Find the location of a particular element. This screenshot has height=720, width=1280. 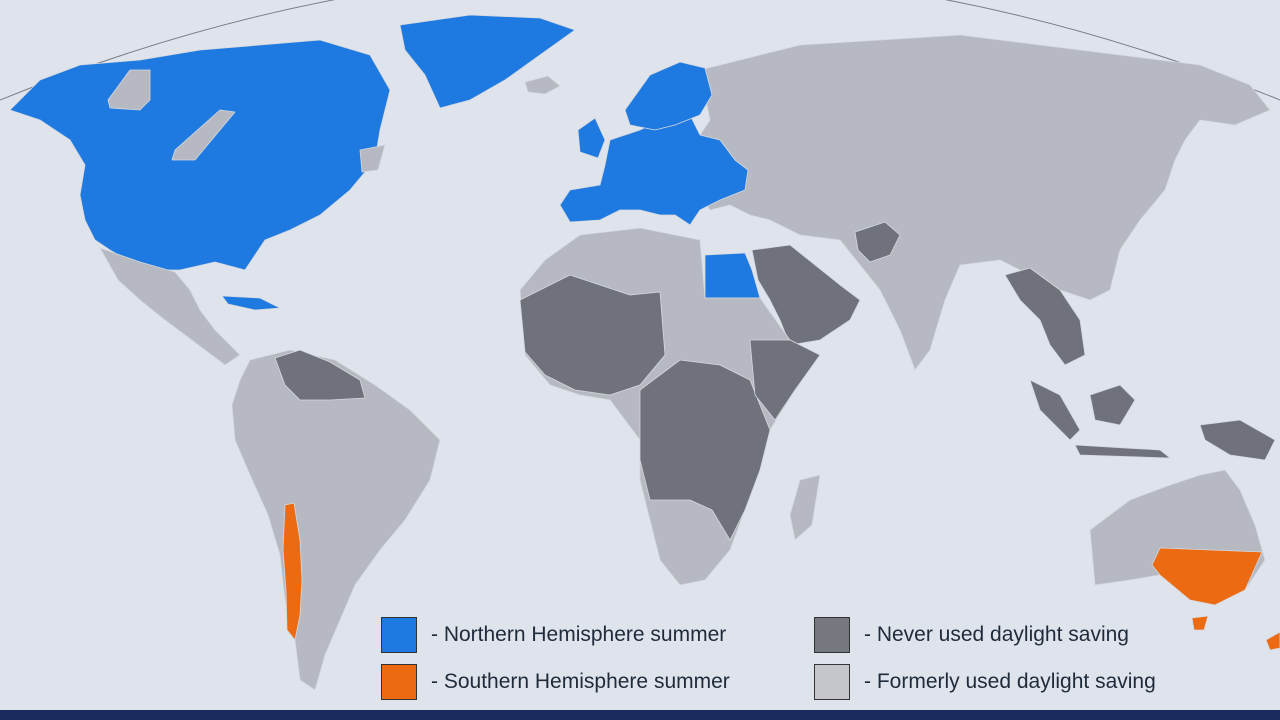

region-java is located at coordinates (1122, 451).